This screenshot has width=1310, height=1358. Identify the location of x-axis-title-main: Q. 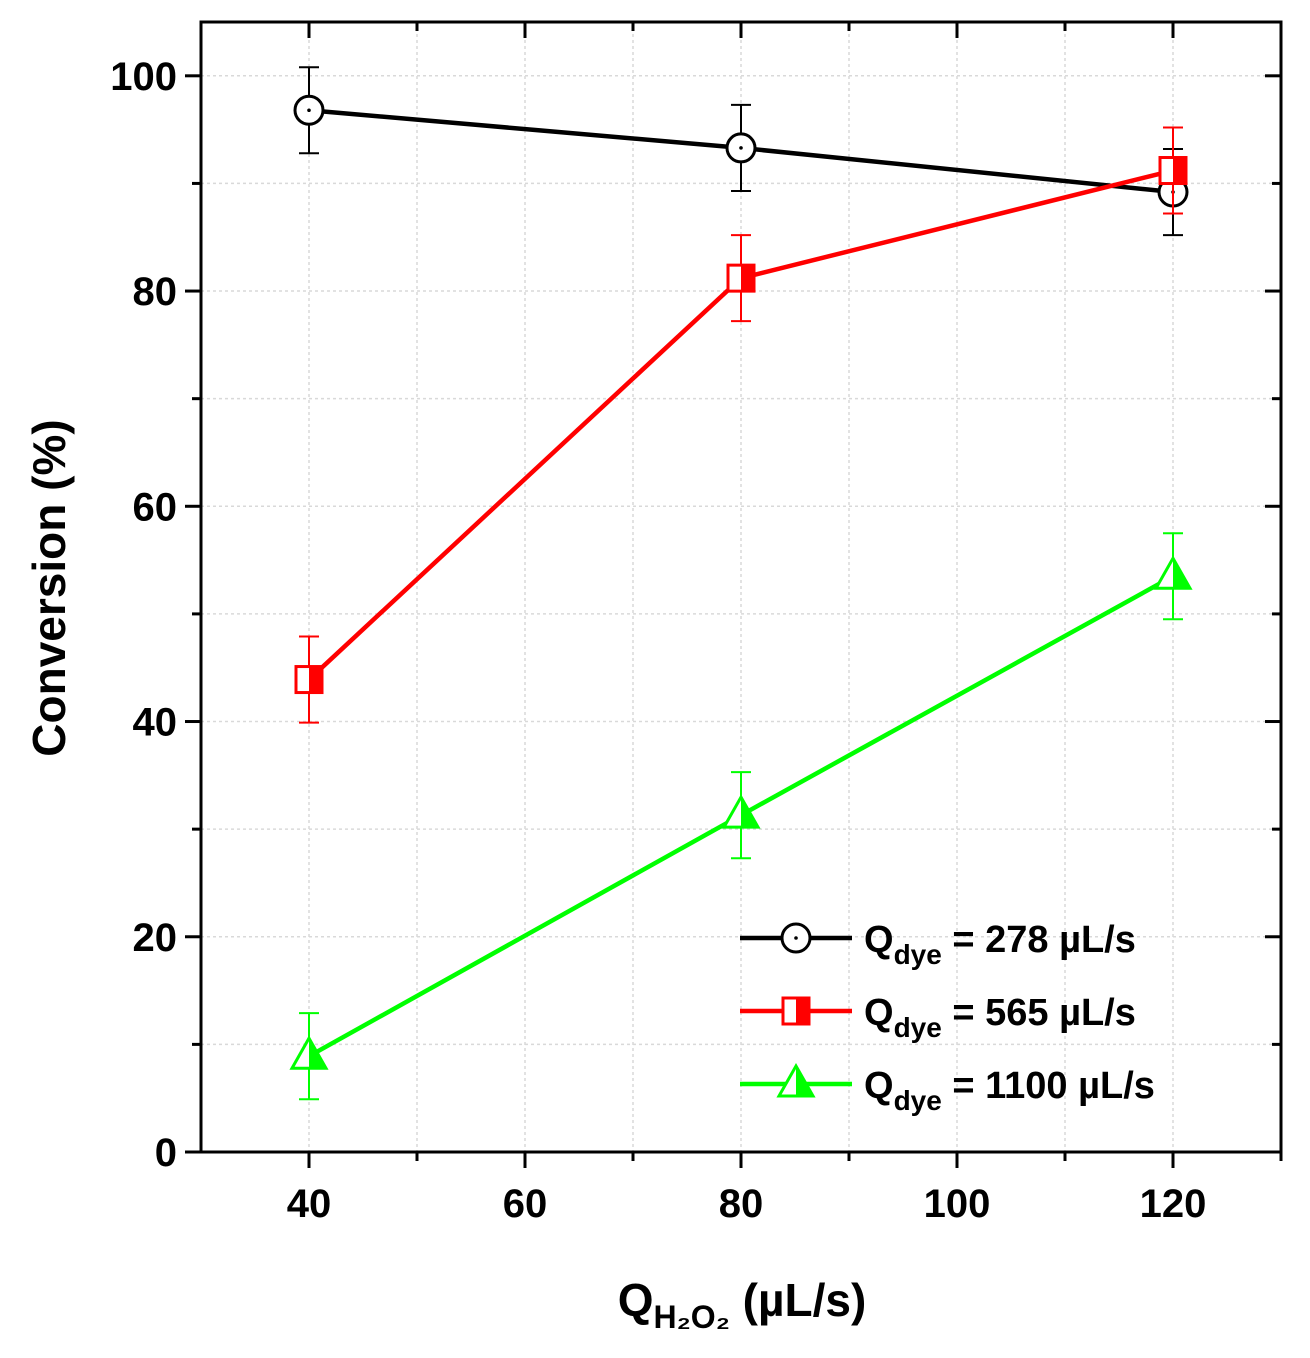
(636, 1300).